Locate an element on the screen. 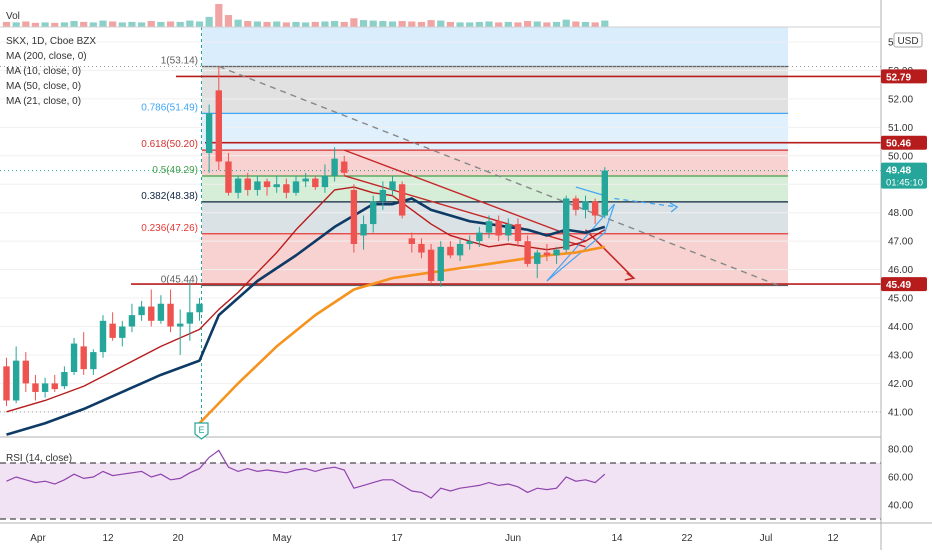 This screenshot has width=932, height=555. indicator-ma50: MA (50, close, 0) is located at coordinates (43, 86).